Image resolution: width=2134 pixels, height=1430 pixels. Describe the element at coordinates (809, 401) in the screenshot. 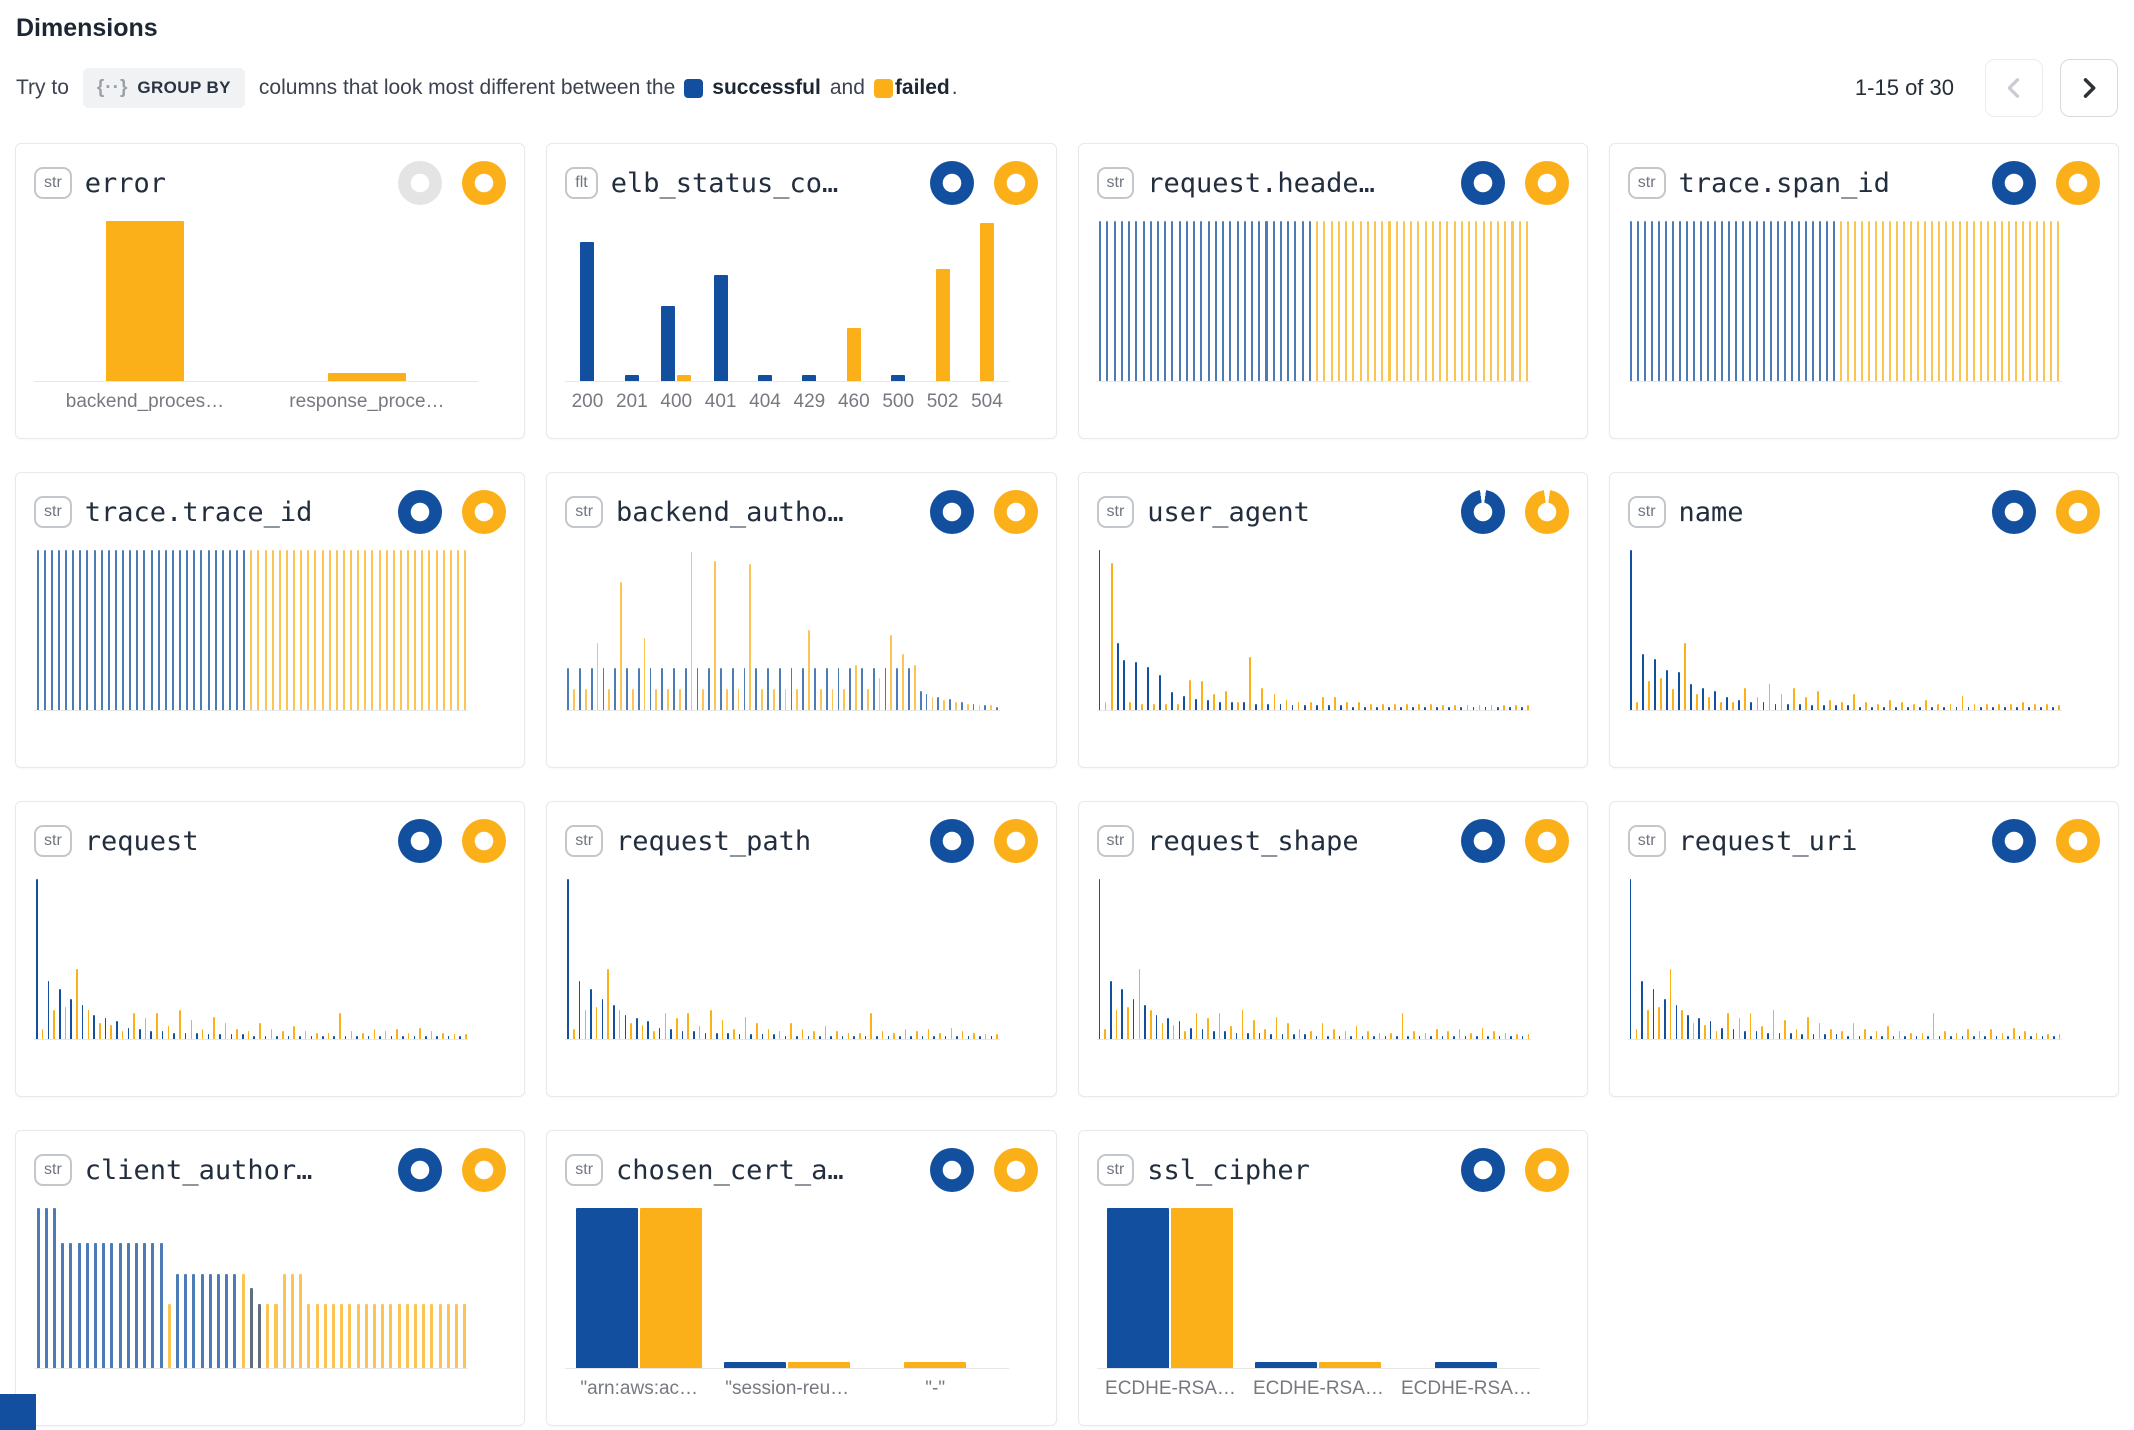

I see `x-axis-label: 429` at that location.